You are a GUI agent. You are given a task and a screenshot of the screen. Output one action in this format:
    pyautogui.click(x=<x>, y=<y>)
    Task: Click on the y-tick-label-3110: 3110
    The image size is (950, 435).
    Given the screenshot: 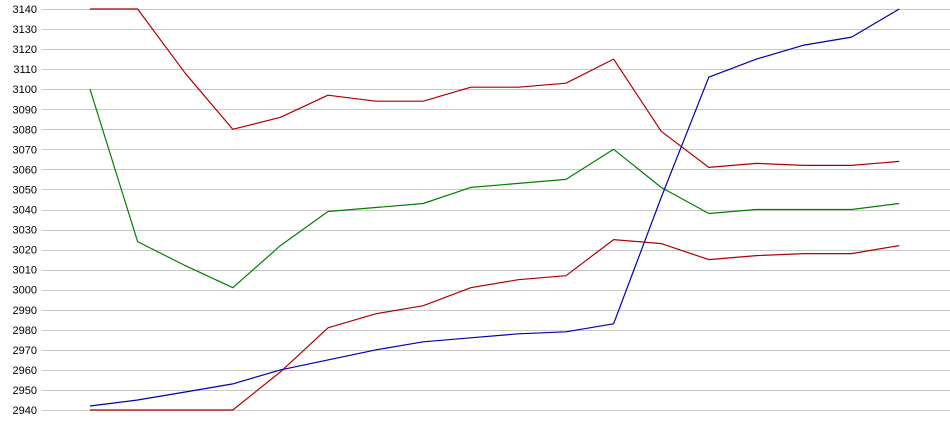 What is the action you would take?
    pyautogui.click(x=25, y=70)
    